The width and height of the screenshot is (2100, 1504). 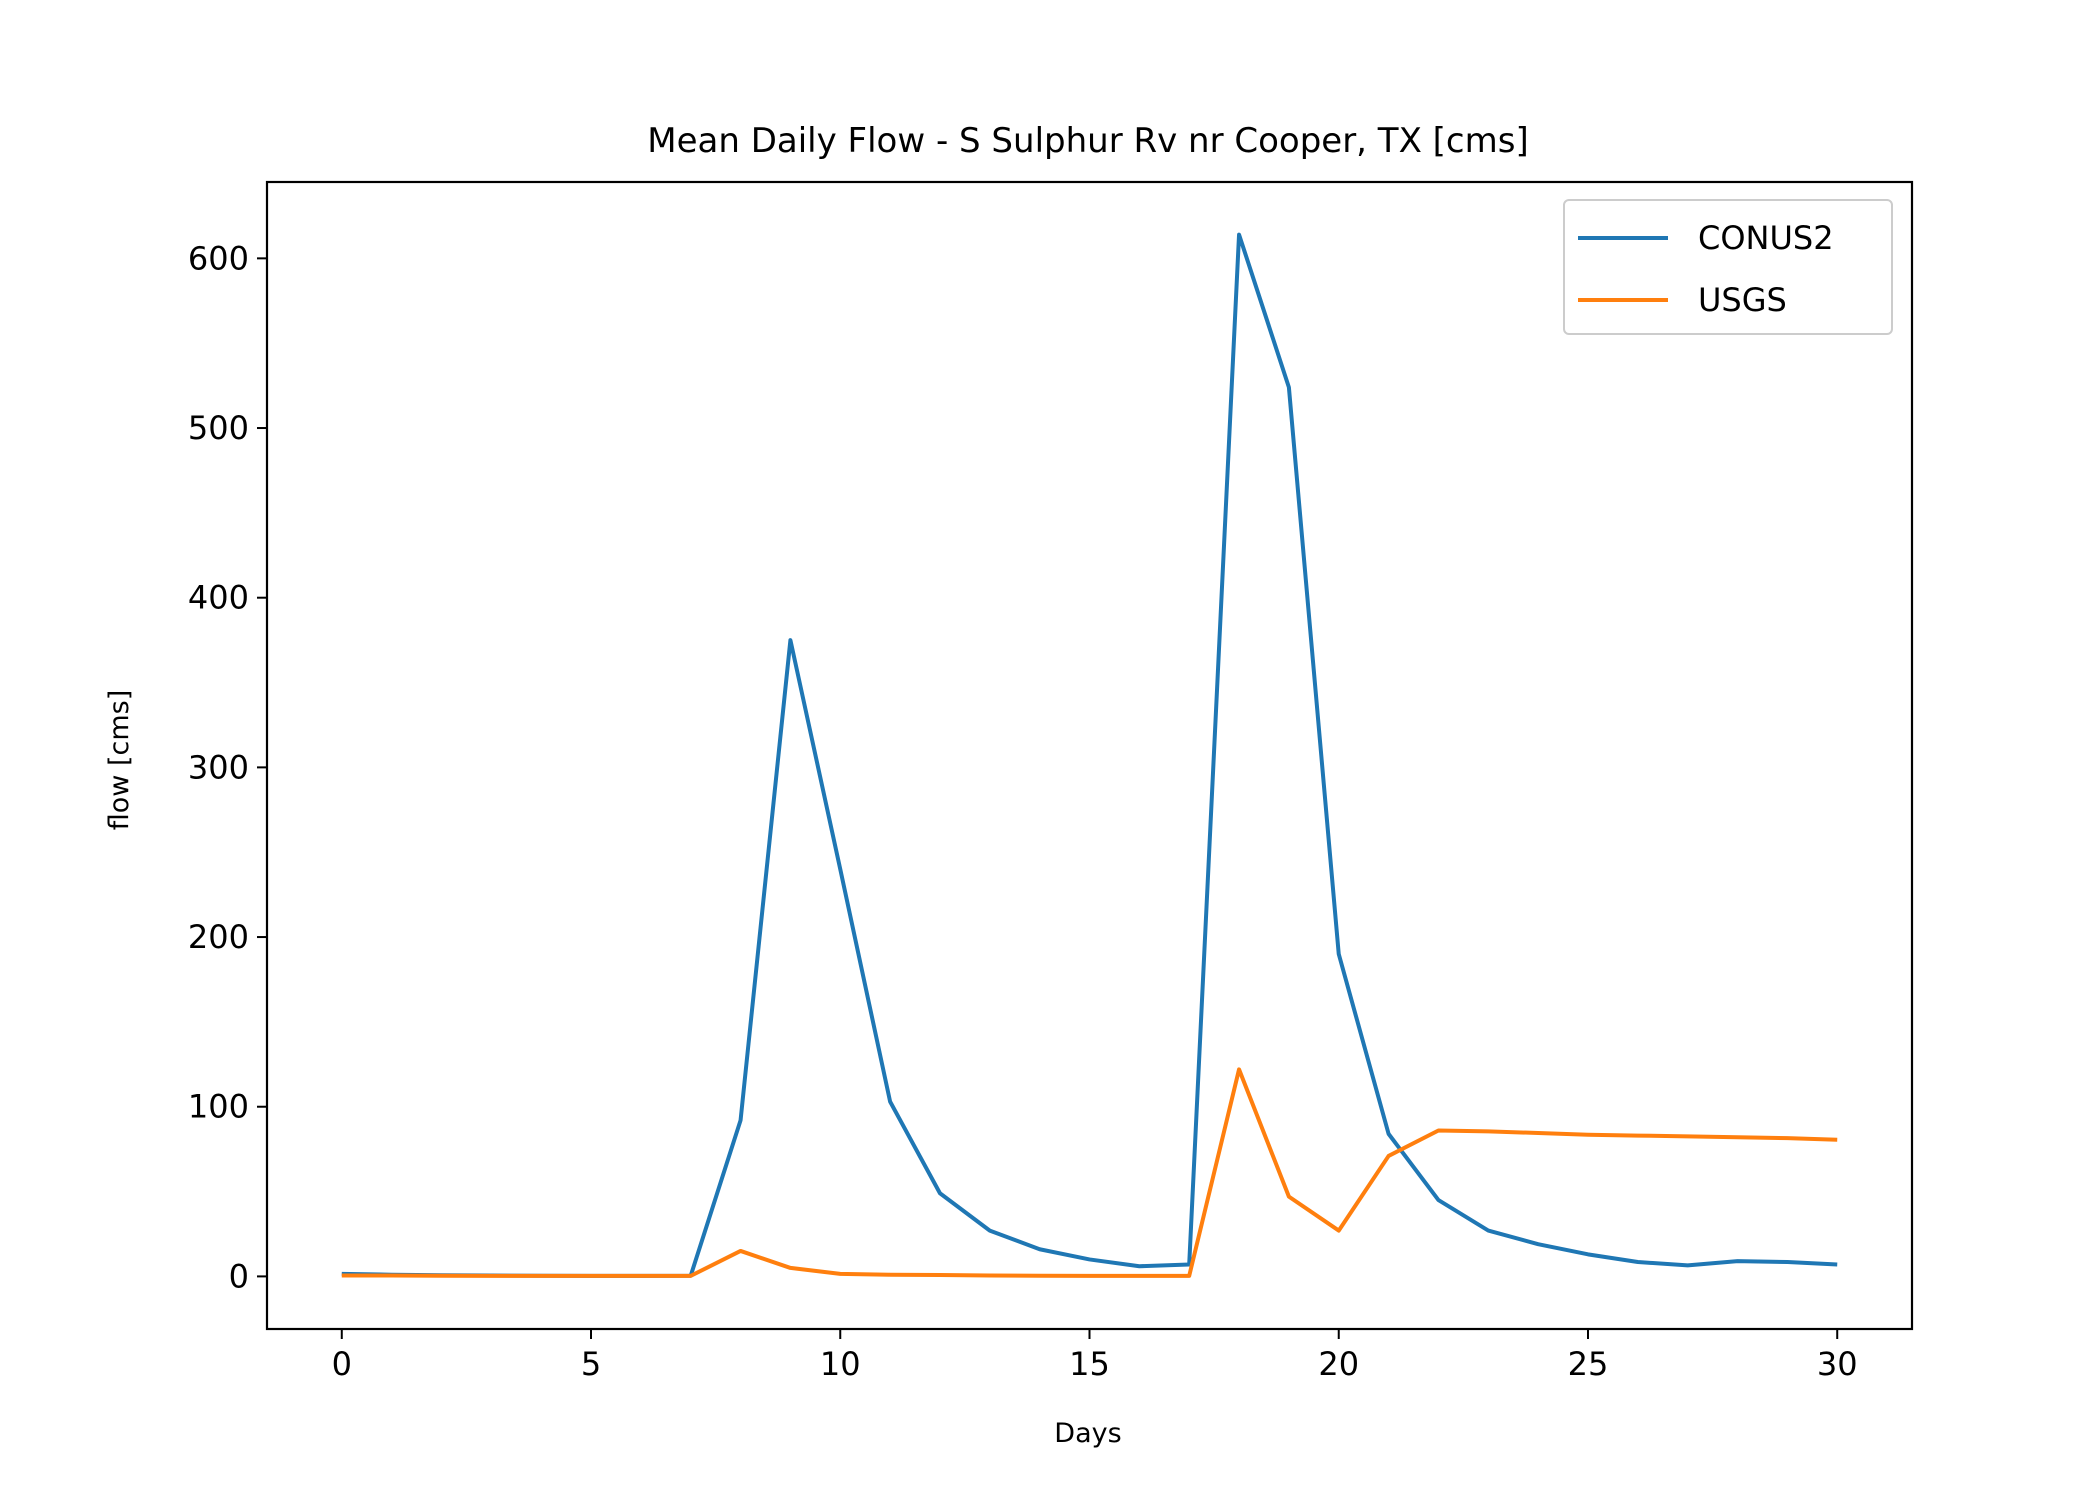 What do you see at coordinates (218, 598) in the screenshot?
I see `y-tick-label: 400` at bounding box center [218, 598].